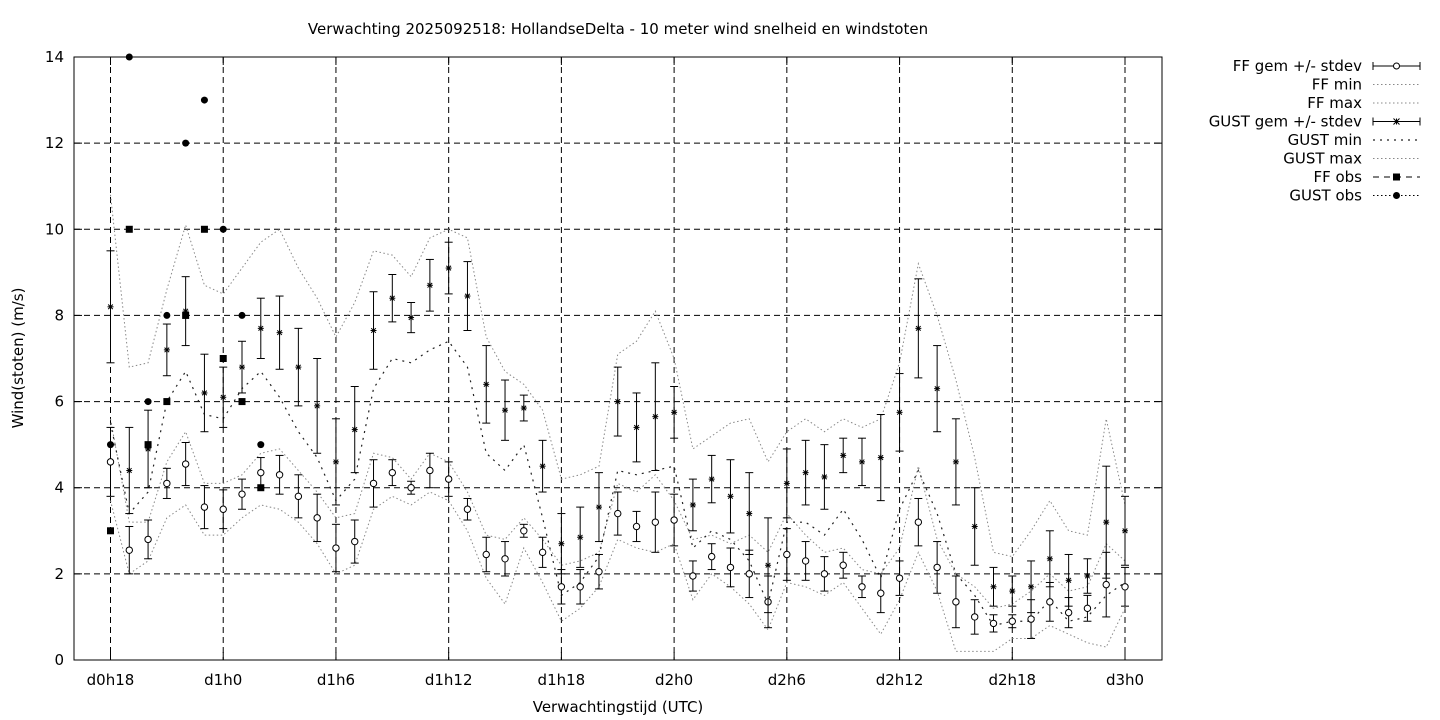 The width and height of the screenshot is (1440, 720). What do you see at coordinates (1363, 103) in the screenshot?
I see `legend-item: FF max` at bounding box center [1363, 103].